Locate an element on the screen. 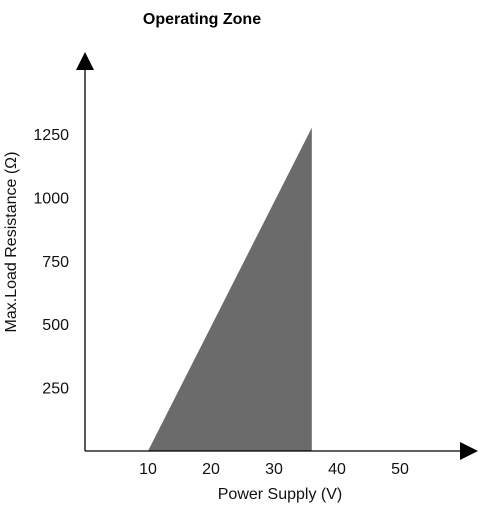  y-tick-label: 250 is located at coordinates (55, 389).